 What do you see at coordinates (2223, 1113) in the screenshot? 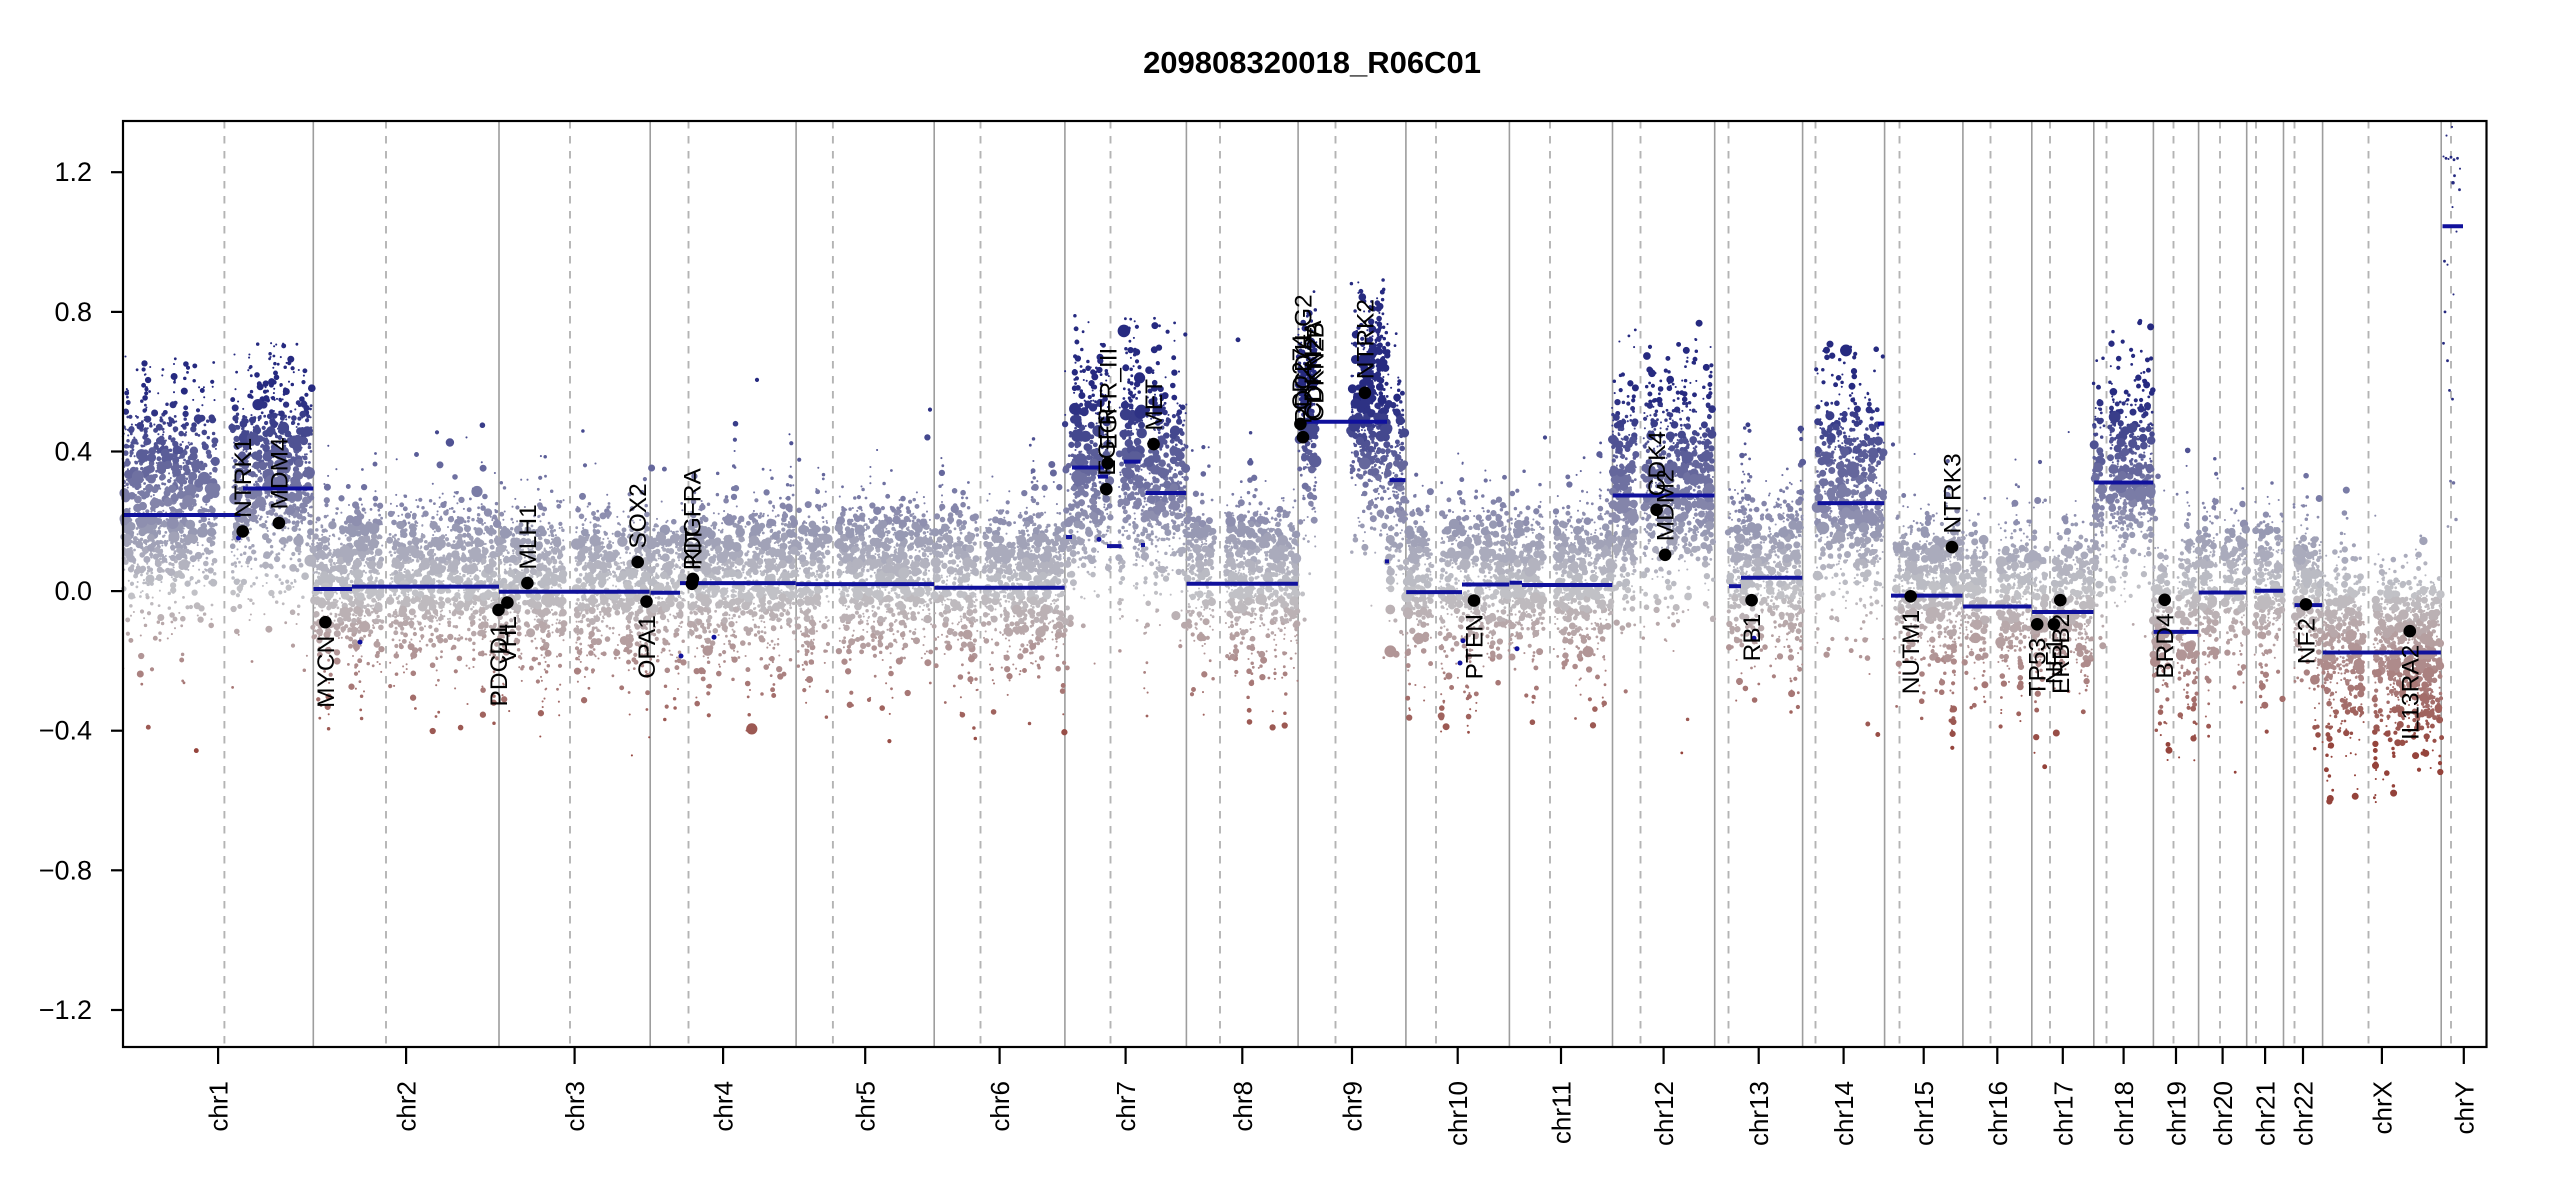
I see `svg-text: chr20` at bounding box center [2223, 1113].